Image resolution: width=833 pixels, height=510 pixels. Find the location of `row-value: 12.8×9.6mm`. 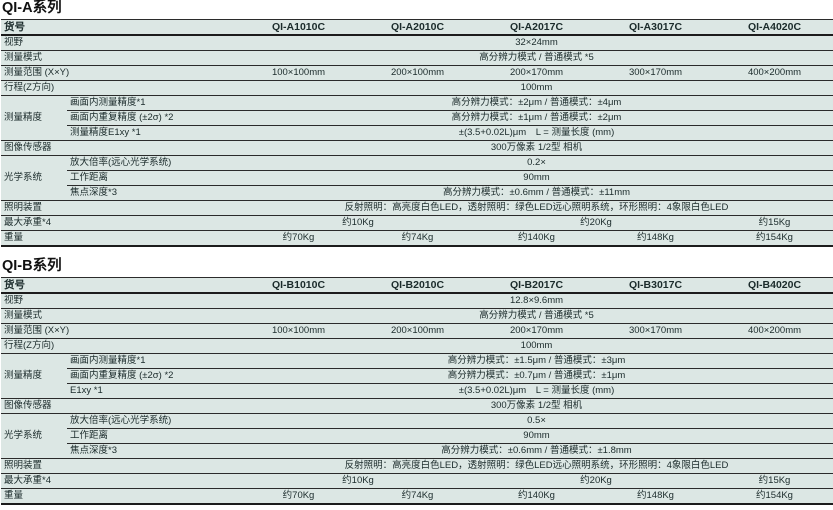

row-value: 12.8×9.6mm is located at coordinates (536, 301).